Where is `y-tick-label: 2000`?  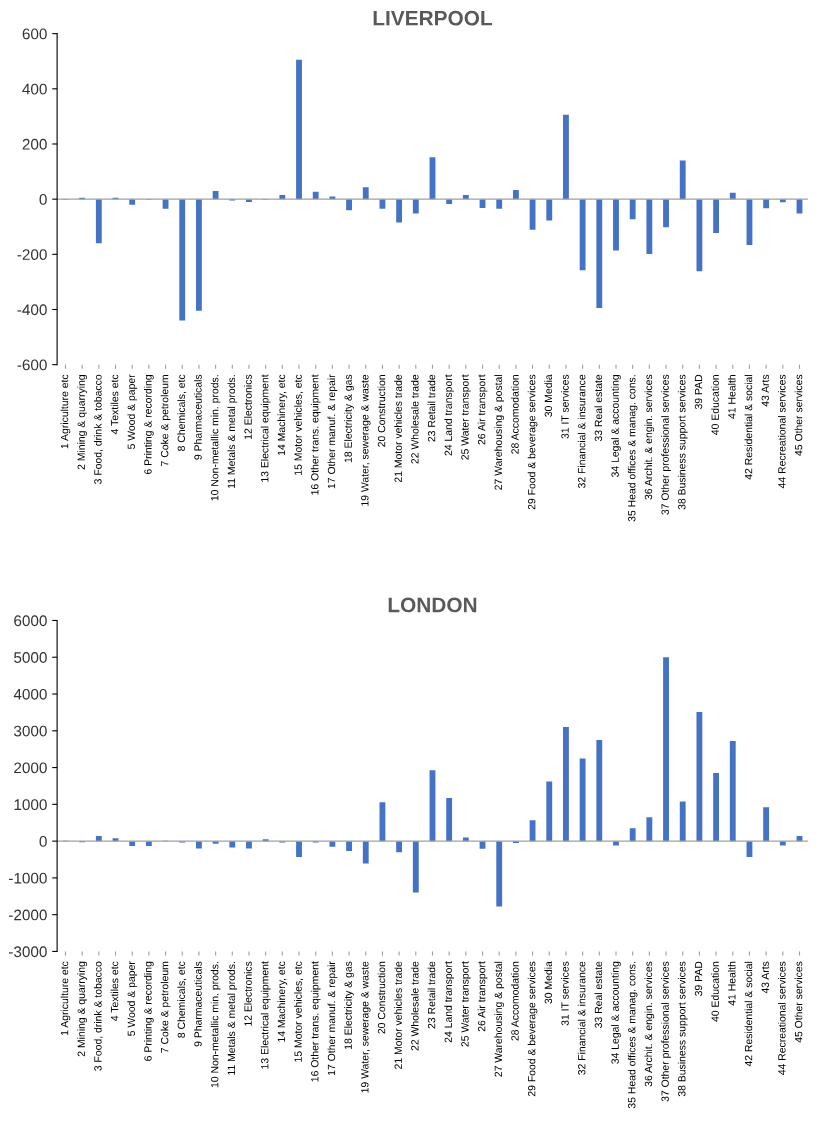 y-tick-label: 2000 is located at coordinates (30, 768).